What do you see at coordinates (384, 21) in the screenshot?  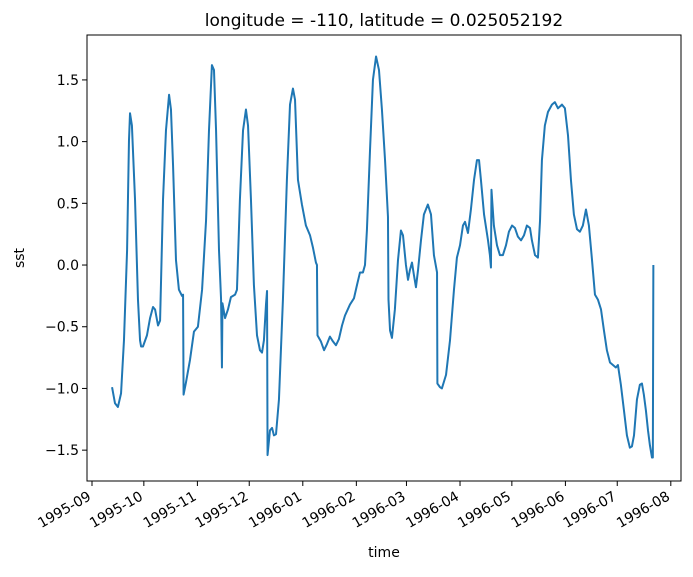 I see `chart-title: longitude = -110, latitude = 0.025052192` at bounding box center [384, 21].